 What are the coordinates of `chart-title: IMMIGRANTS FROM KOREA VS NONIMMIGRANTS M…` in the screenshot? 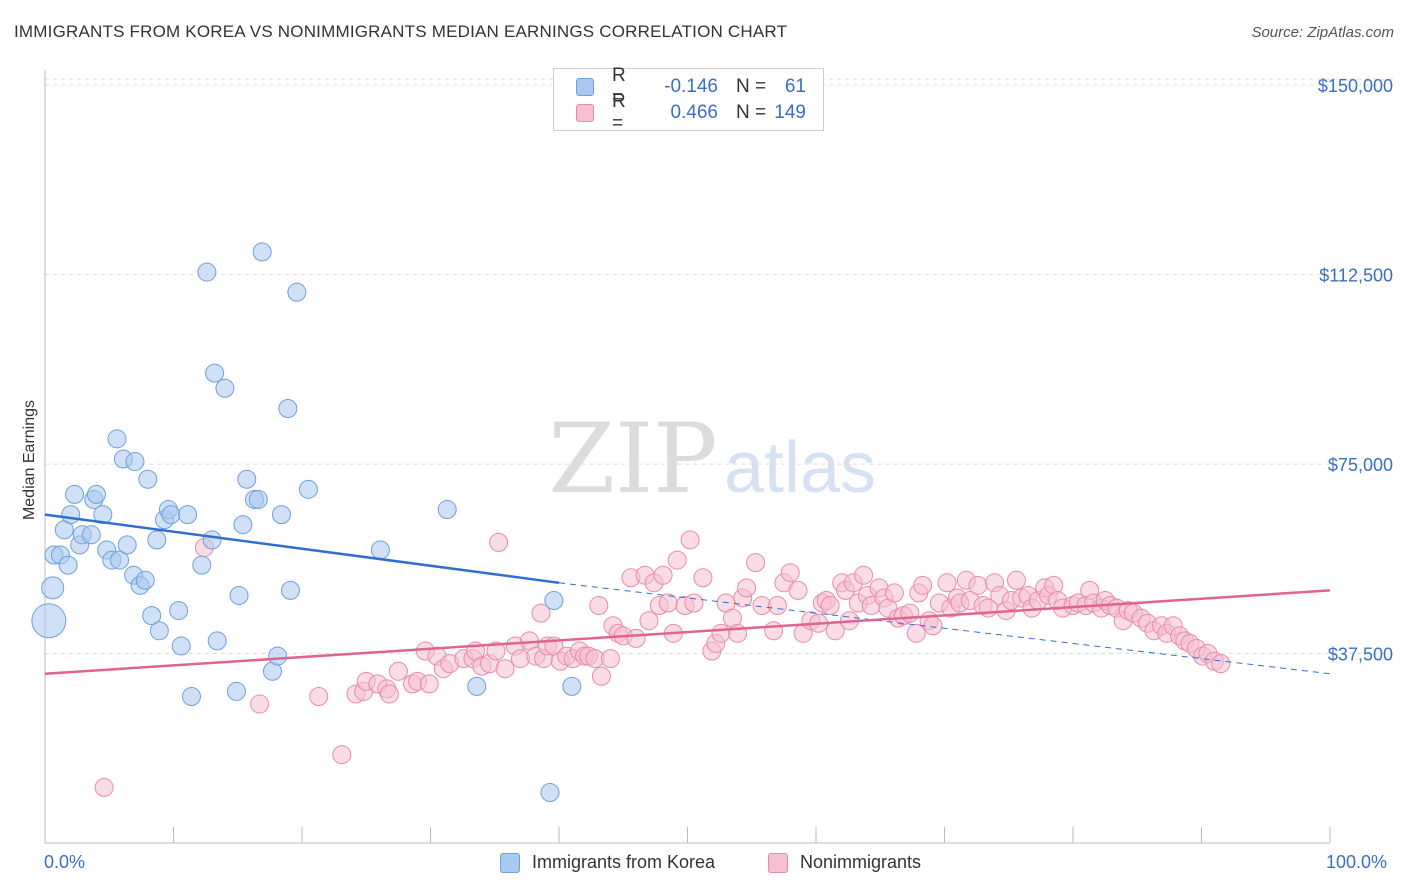 It's located at (401, 31).